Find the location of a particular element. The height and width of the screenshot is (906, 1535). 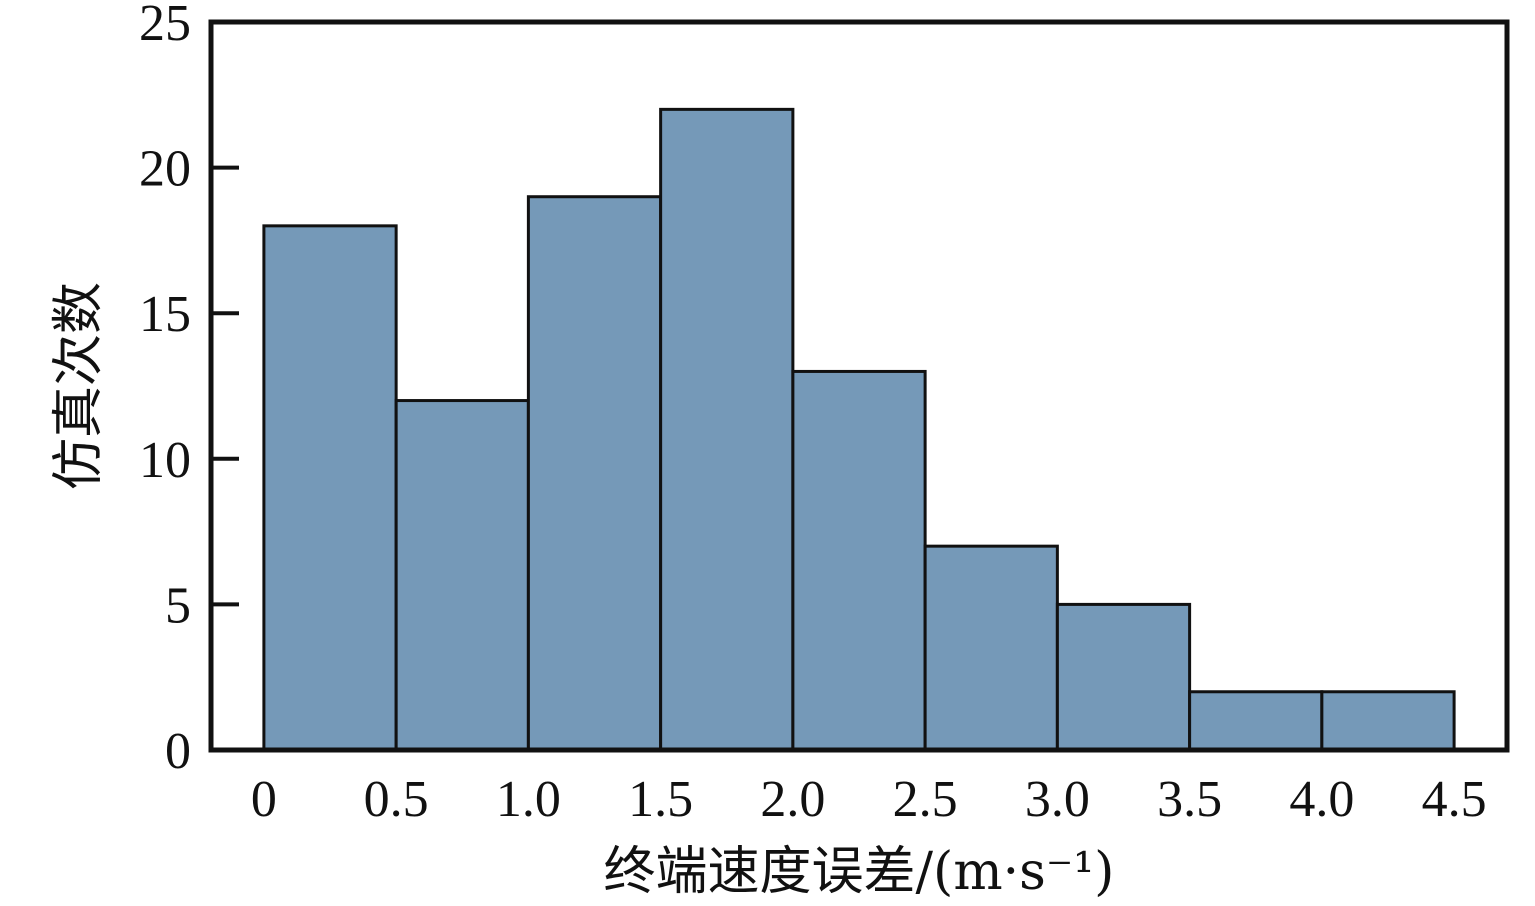

y-tick-label: 10 is located at coordinates (165, 460).